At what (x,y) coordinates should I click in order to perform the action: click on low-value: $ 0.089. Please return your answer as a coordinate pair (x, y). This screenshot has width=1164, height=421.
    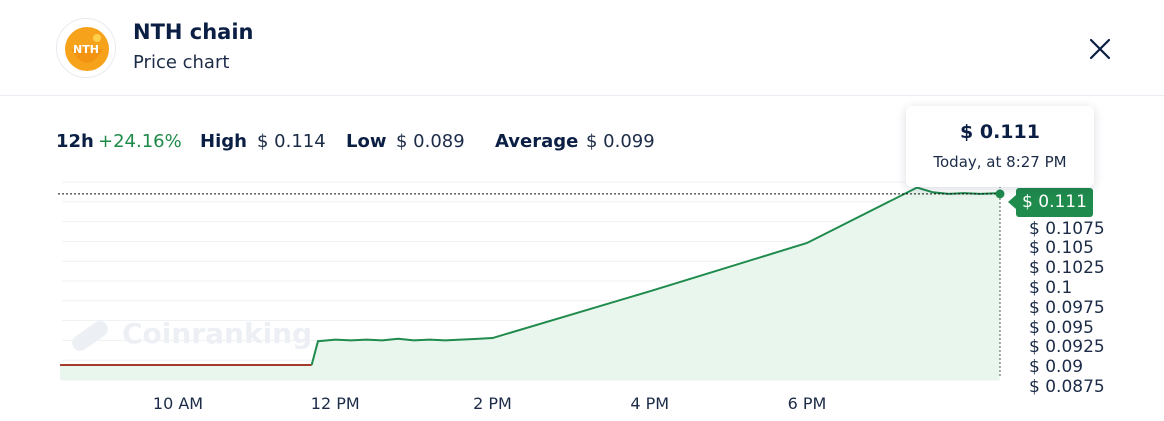
    Looking at the image, I should click on (430, 141).